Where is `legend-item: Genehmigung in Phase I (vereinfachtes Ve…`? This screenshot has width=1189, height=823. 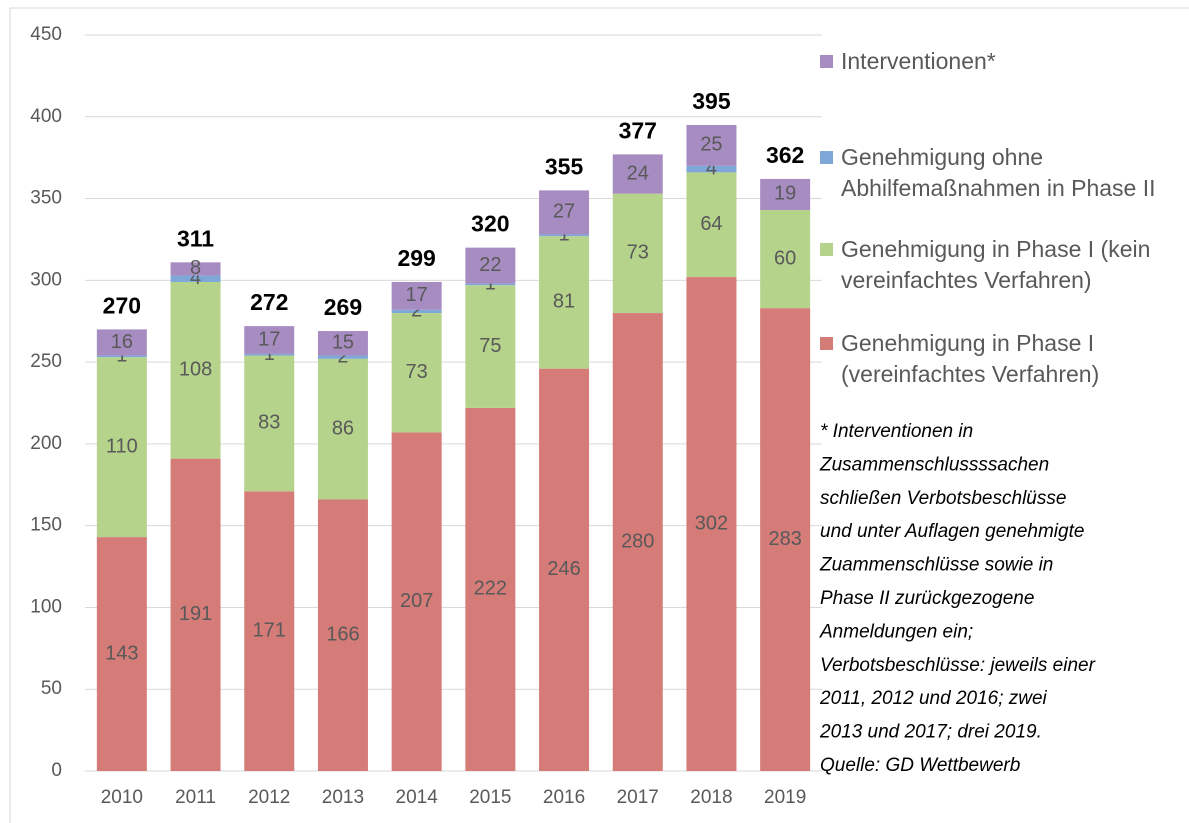 legend-item: Genehmigung in Phase I (vereinfachtes Ve… is located at coordinates (1000, 359).